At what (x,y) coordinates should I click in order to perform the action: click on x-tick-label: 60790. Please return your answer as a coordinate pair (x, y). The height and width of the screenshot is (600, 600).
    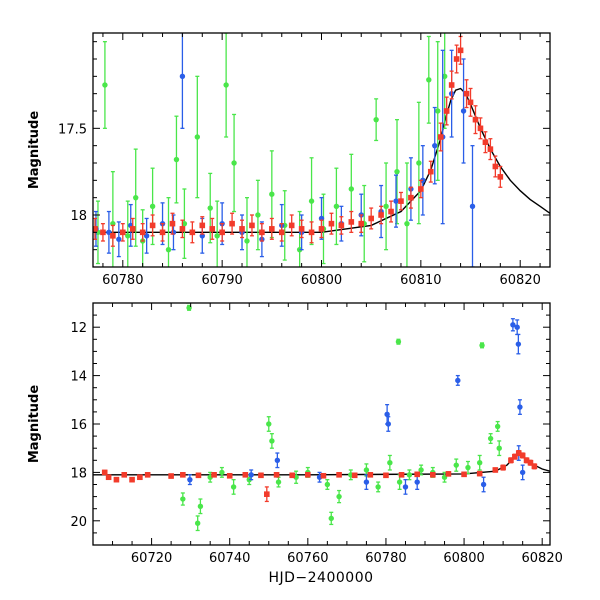
    Looking at the image, I should click on (221, 280).